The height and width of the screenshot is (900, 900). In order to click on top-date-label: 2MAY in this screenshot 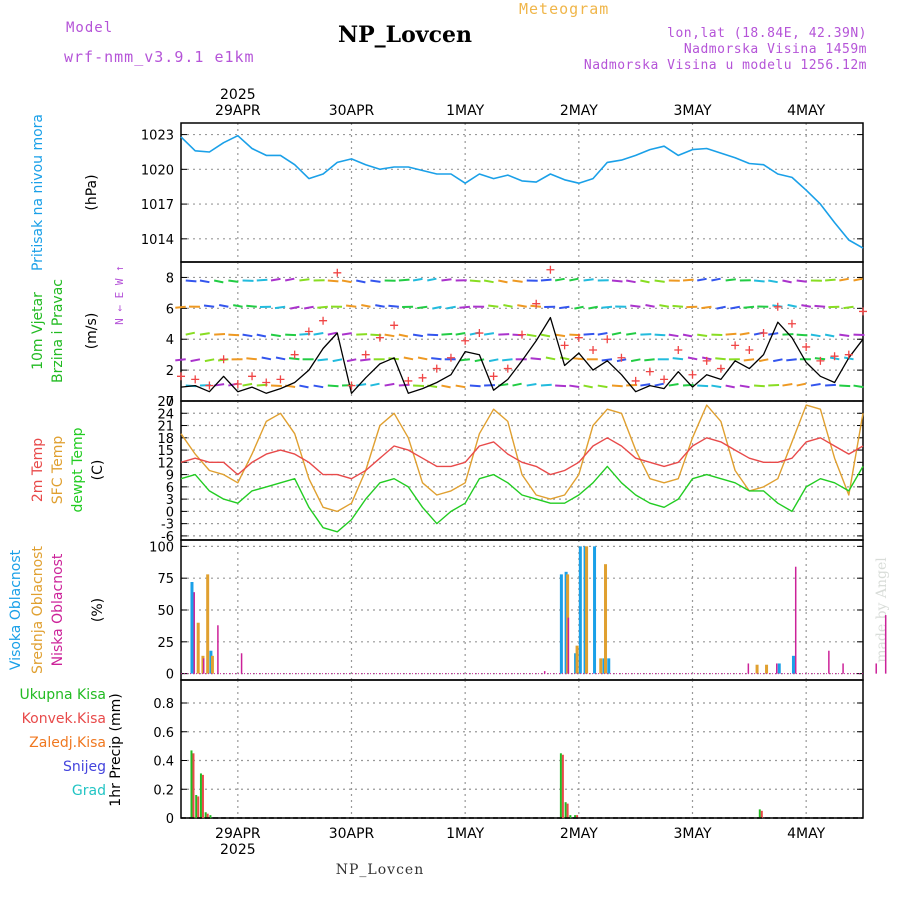, I will do `click(579, 111)`.